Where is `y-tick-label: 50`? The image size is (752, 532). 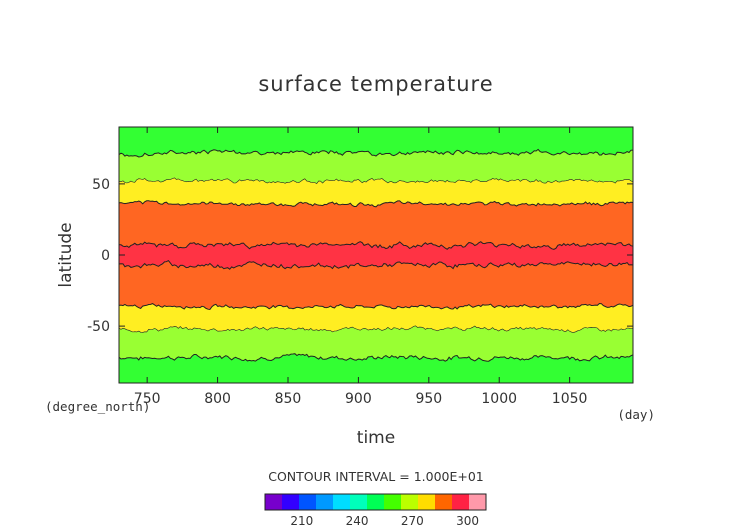
y-tick-label: 50 is located at coordinates (101, 185).